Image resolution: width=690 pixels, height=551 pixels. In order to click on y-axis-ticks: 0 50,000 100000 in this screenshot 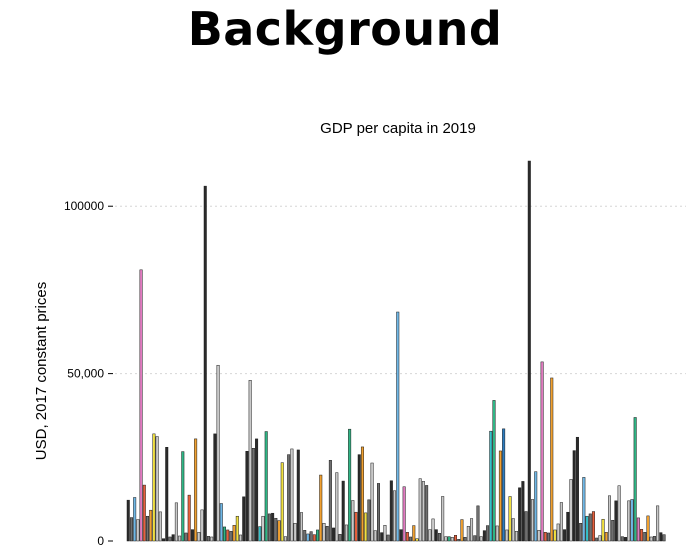, I will do `click(88, 373)`.